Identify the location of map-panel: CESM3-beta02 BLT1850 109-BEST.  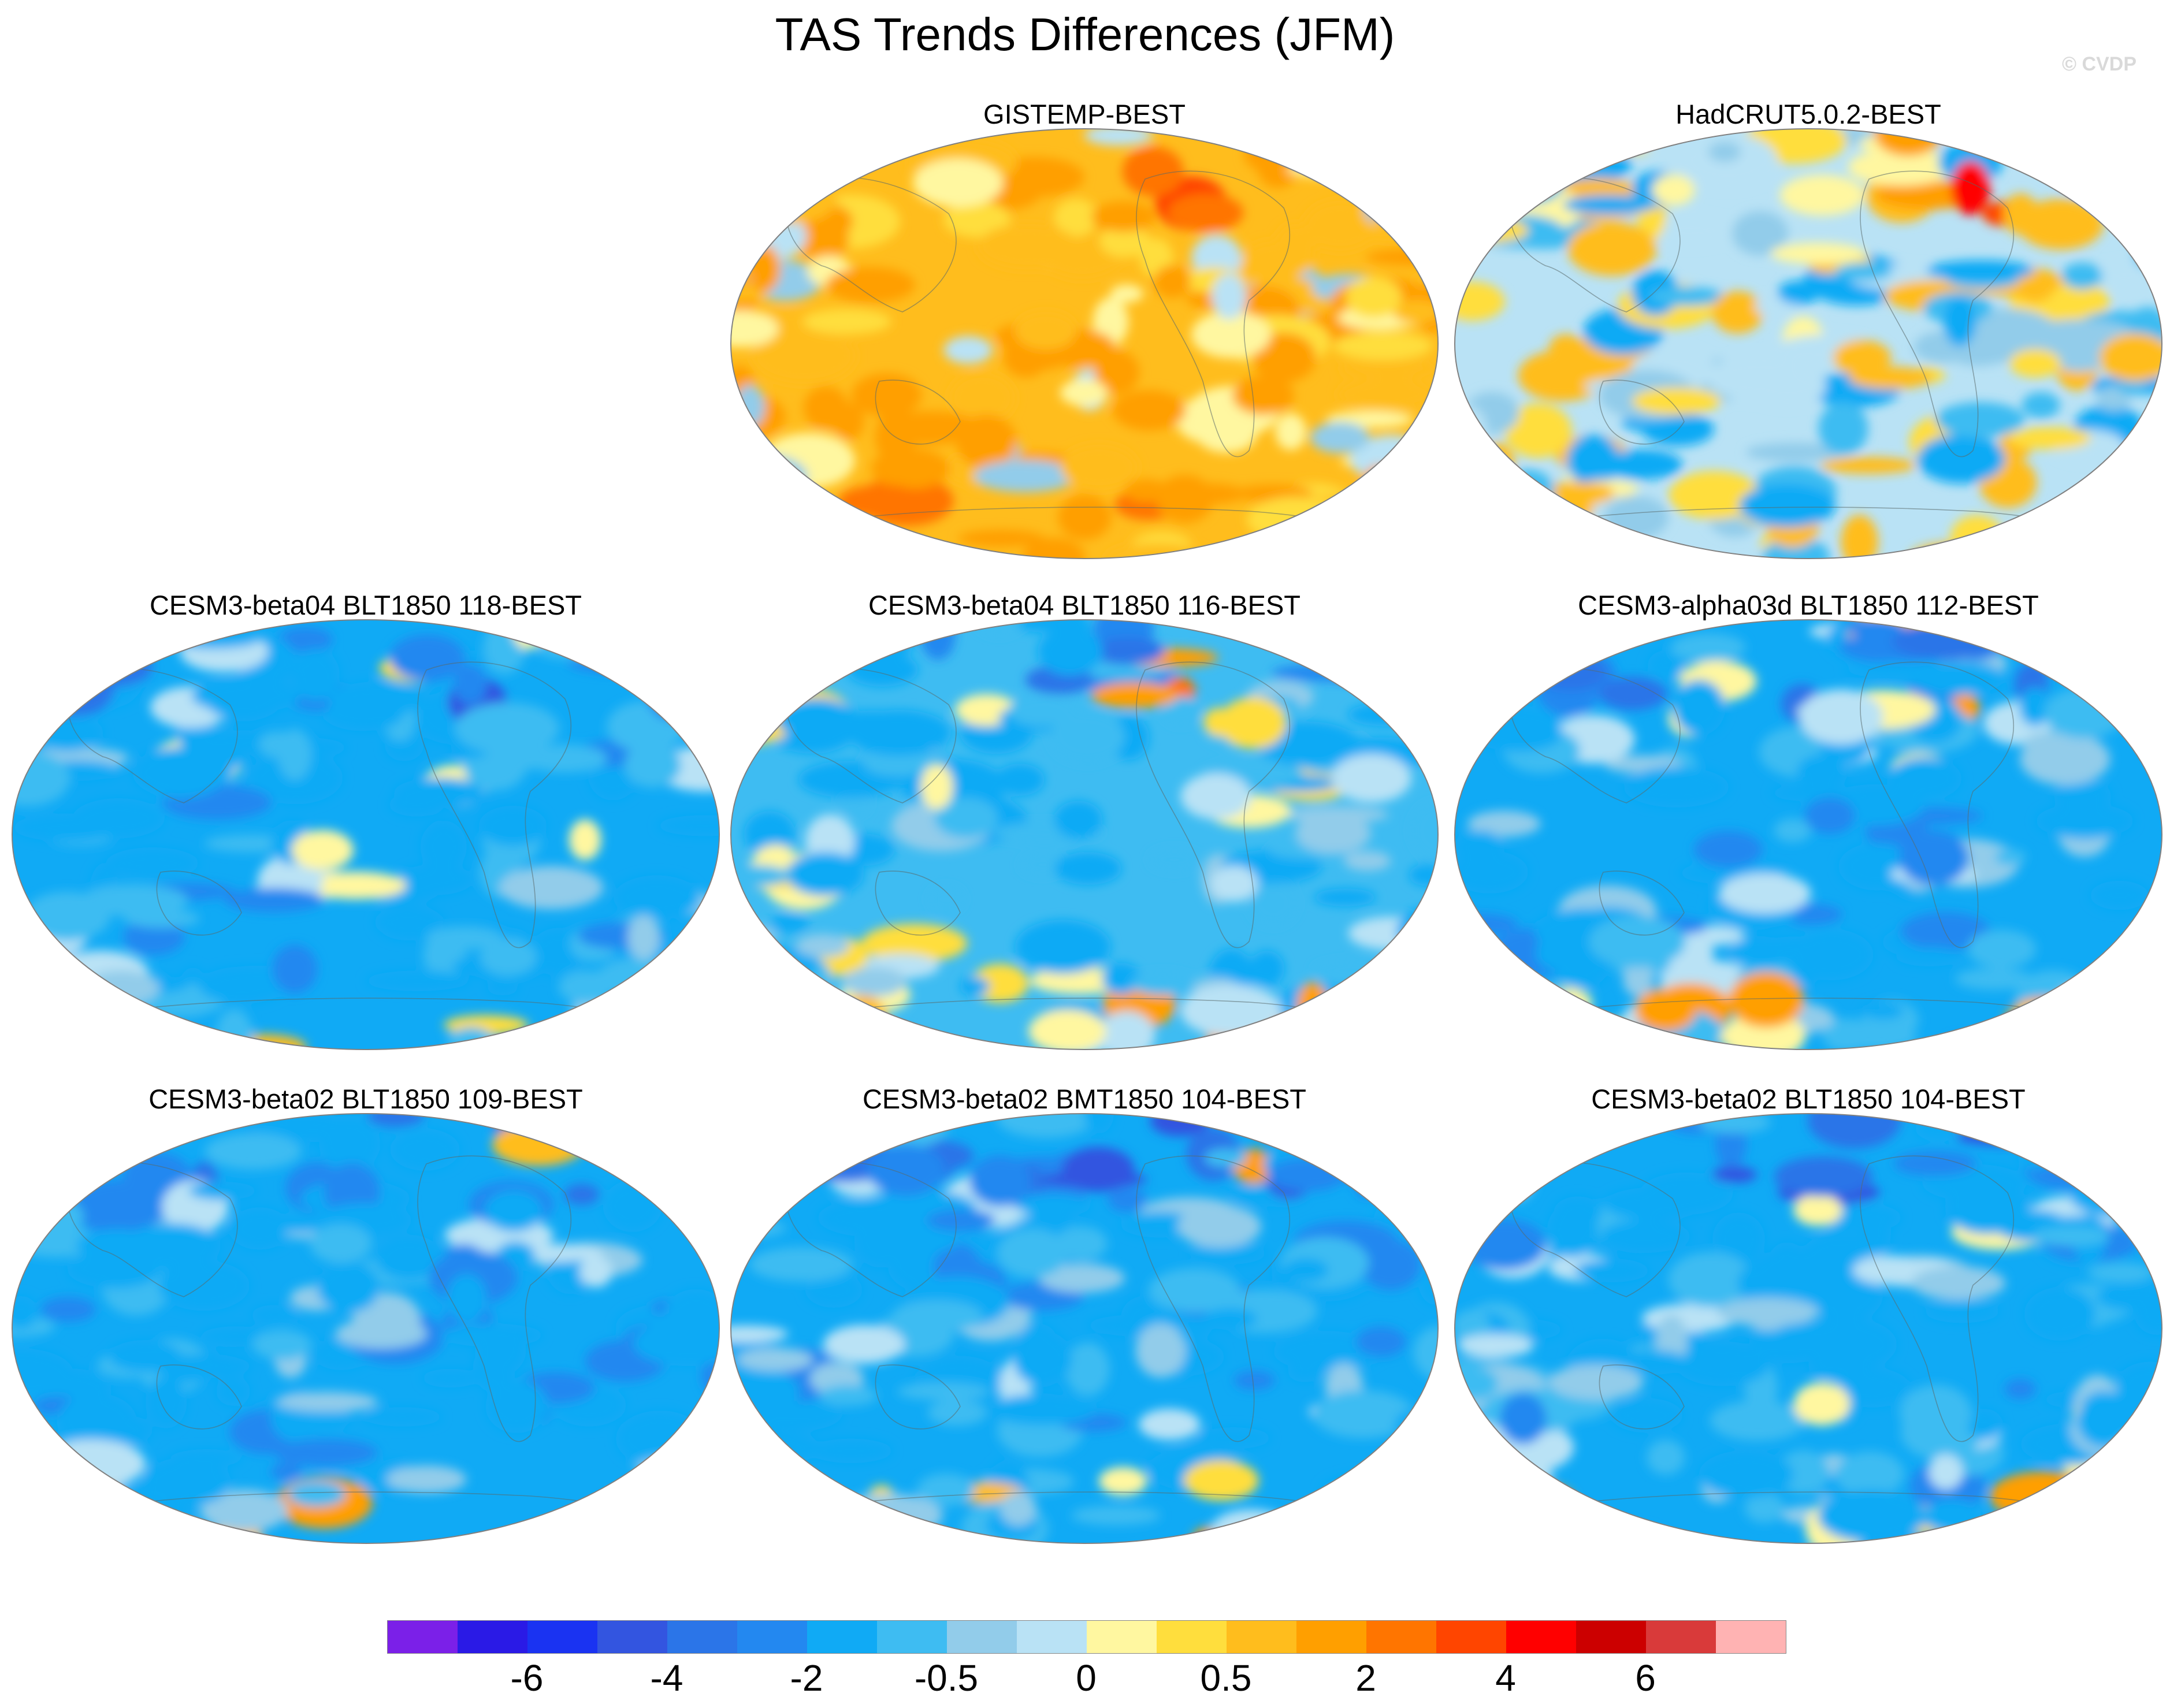
(366, 1314).